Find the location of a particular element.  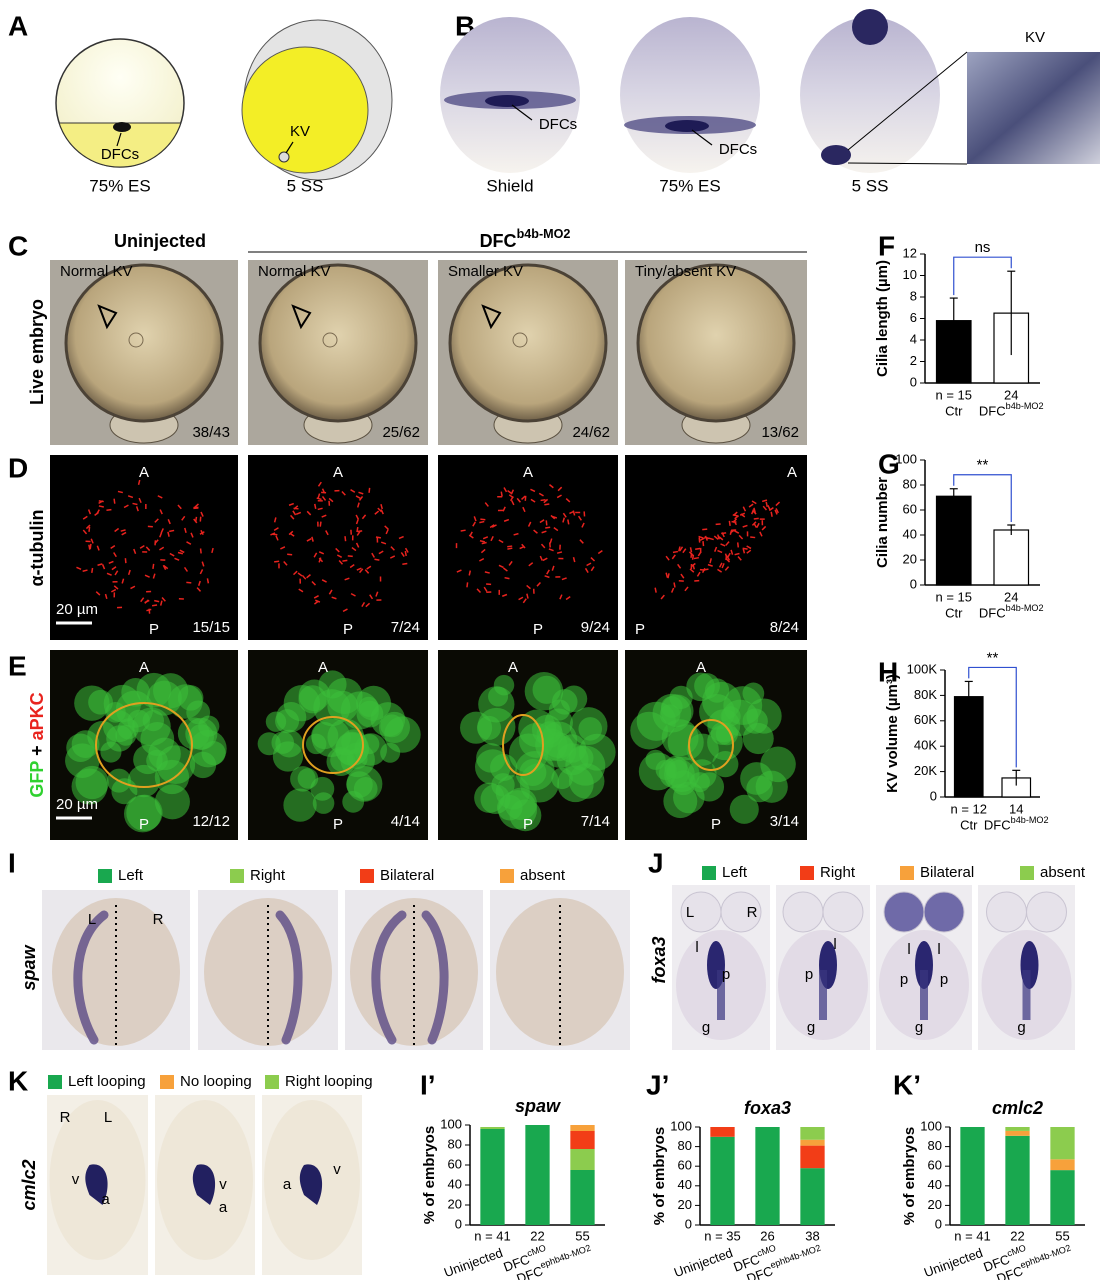

chart-title: cmlc2 is located at coordinates (1017, 1108).